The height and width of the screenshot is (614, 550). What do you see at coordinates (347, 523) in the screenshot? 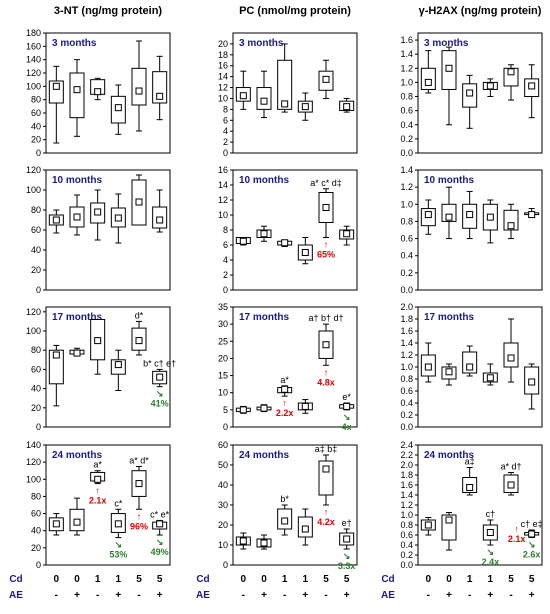
I see `annotation: e†` at bounding box center [347, 523].